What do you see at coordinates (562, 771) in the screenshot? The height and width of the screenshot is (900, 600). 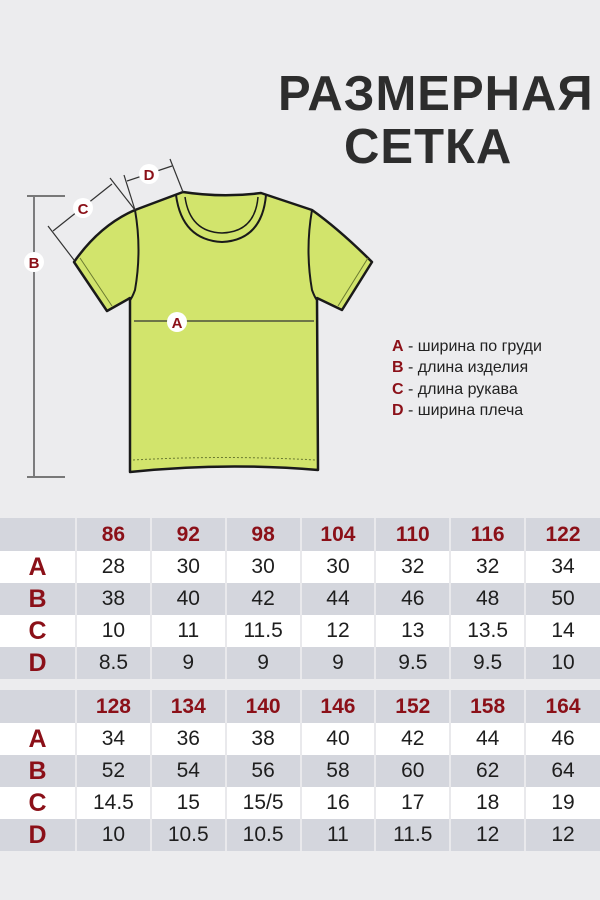 I see `value-cell: 64` at bounding box center [562, 771].